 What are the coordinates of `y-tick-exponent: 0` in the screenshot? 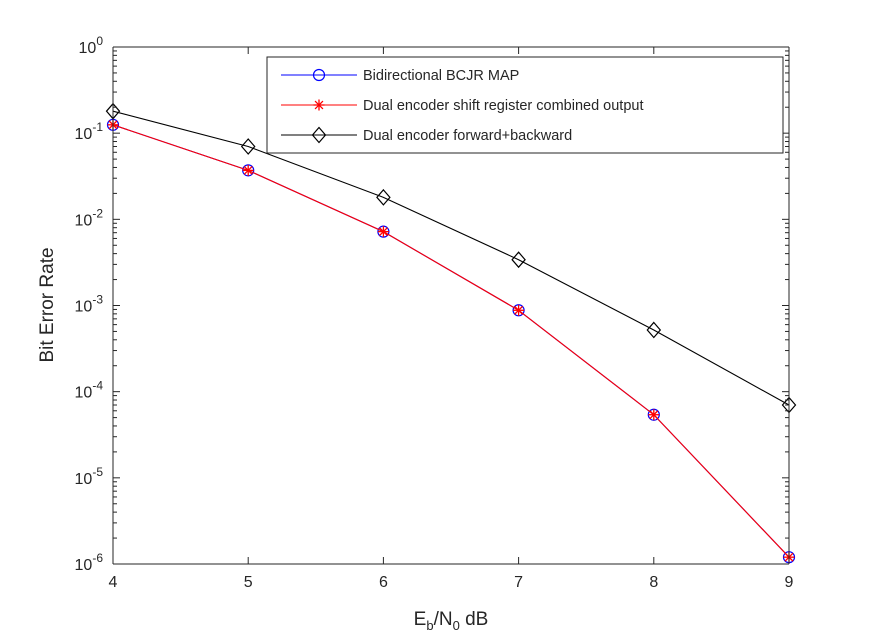 It's located at (99, 41).